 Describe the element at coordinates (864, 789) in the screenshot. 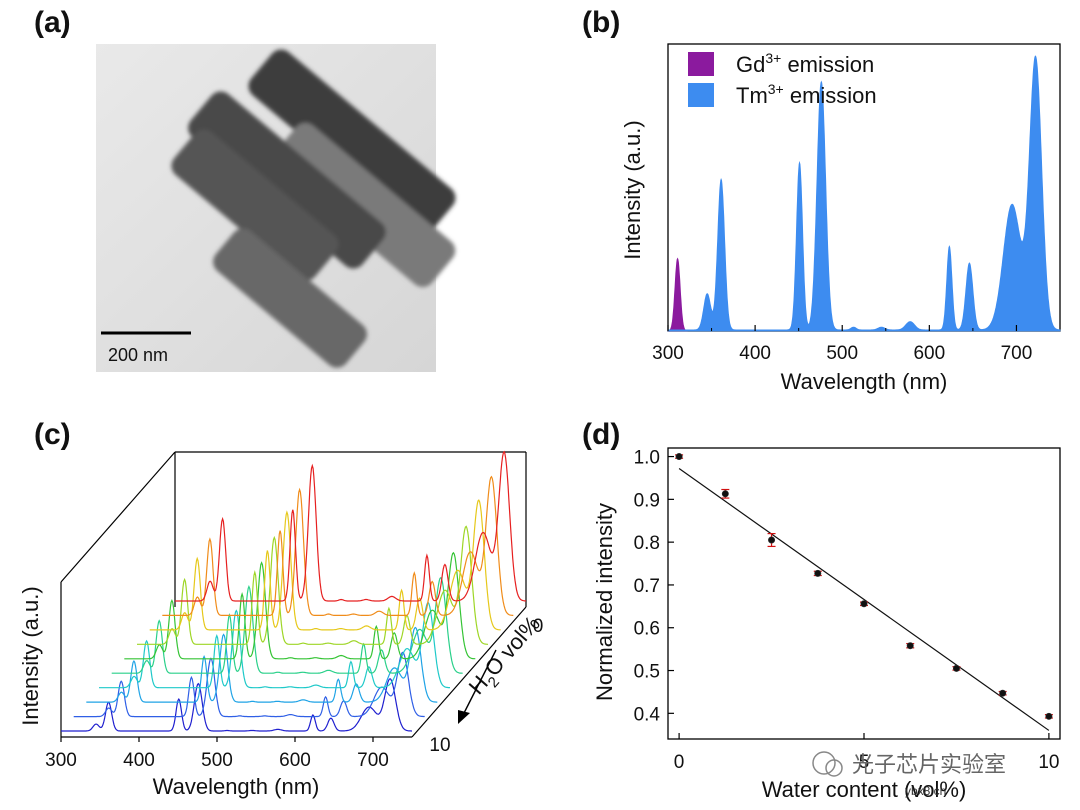

I see `x-axis-label: Water content (vol%)` at that location.